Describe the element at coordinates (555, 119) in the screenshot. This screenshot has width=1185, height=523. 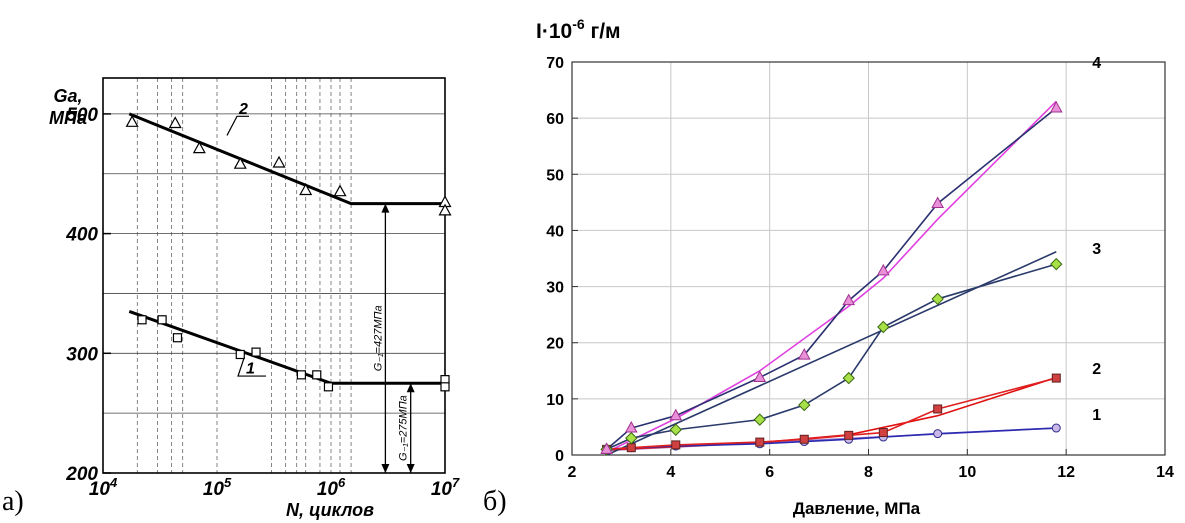
I see `y-tick-label: 60` at that location.